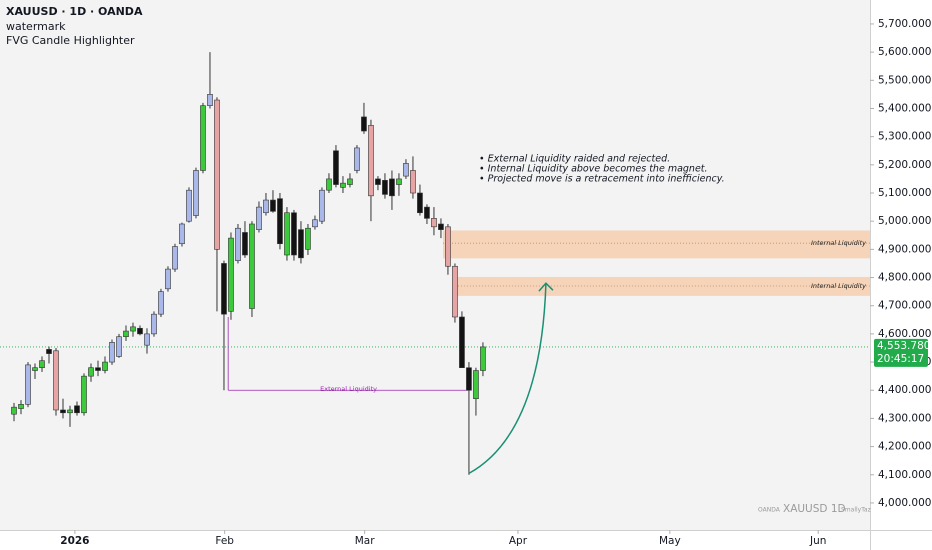 The height and width of the screenshot is (550, 932). What do you see at coordinates (903, 346) in the screenshot?
I see `last-price-label: 4,553.780` at bounding box center [903, 346].